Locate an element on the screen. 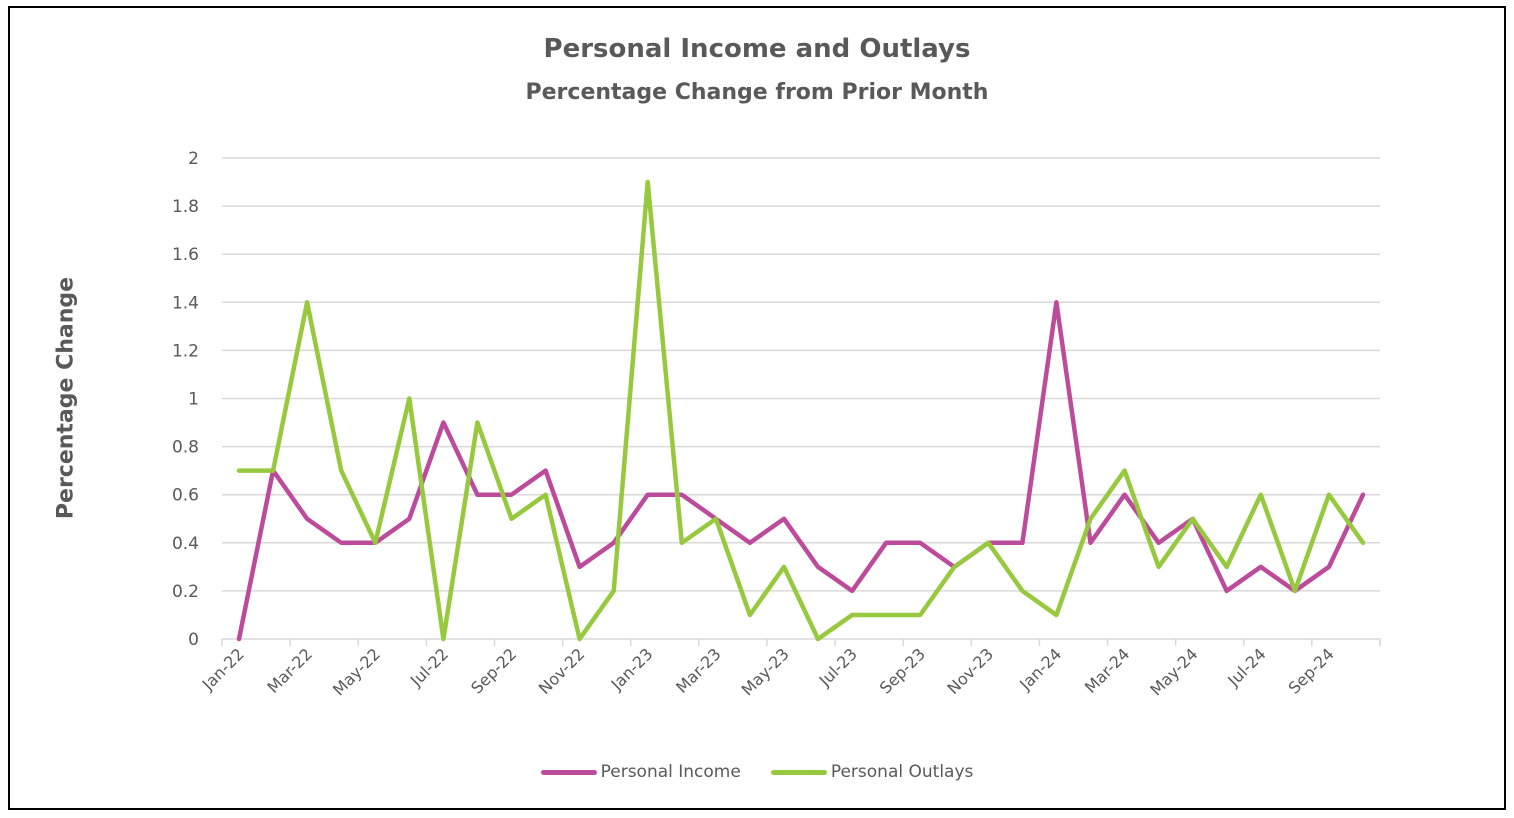  x-tick-label: Mar-22 is located at coordinates (289, 670).